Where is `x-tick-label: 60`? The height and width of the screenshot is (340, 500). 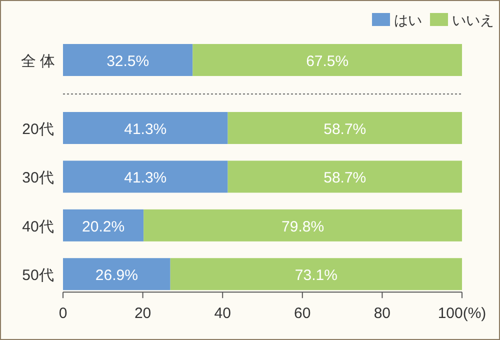
x-tick-label: 60 is located at coordinates (302, 313).